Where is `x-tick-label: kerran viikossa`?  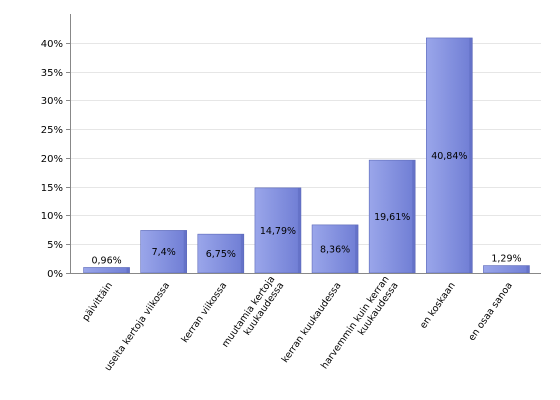 x-tick-label: kerran viikossa is located at coordinates (204, 312).